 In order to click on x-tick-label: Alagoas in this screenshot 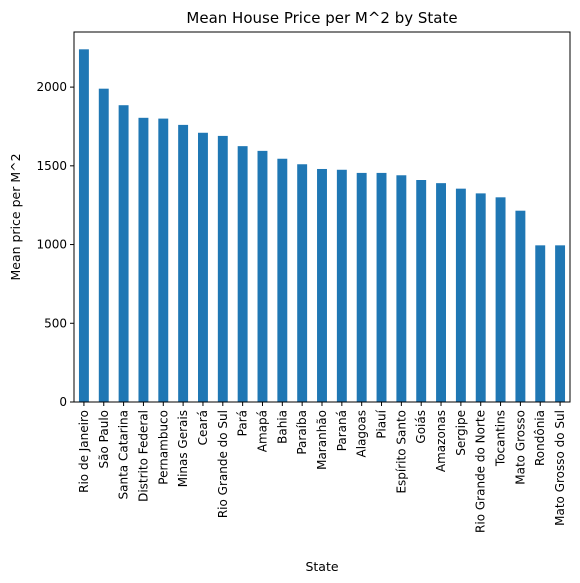, I will do `click(362, 433)`.